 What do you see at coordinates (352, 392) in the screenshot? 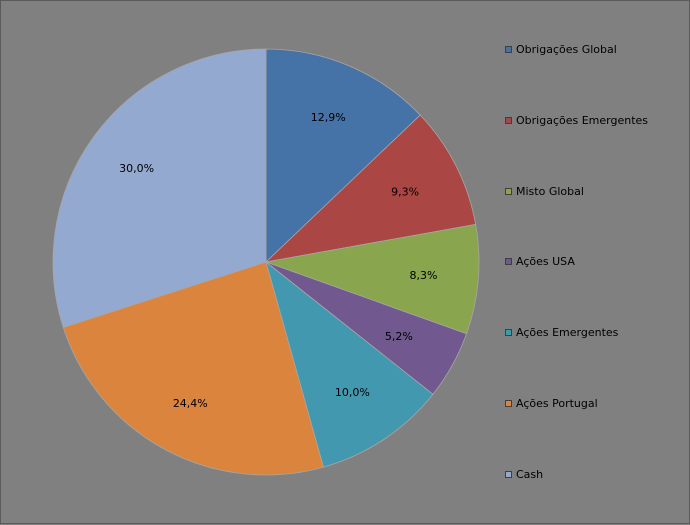
I see `slice-data-label: 10,0%` at bounding box center [352, 392].